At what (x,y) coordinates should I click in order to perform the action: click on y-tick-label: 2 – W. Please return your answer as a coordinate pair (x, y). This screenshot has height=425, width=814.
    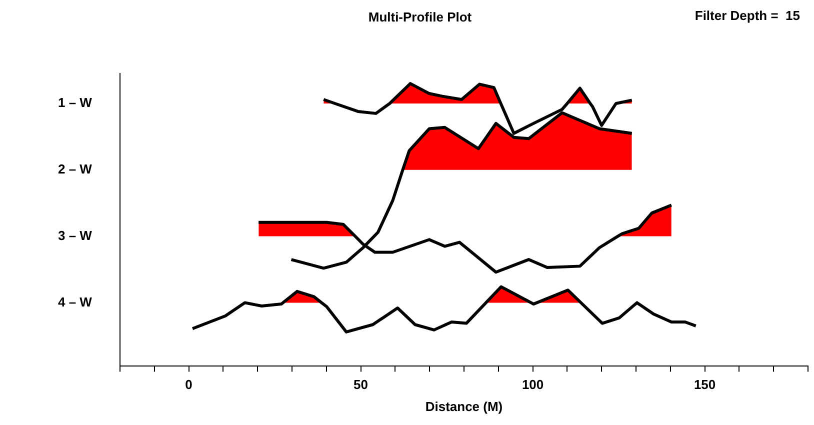
    Looking at the image, I should click on (75, 168).